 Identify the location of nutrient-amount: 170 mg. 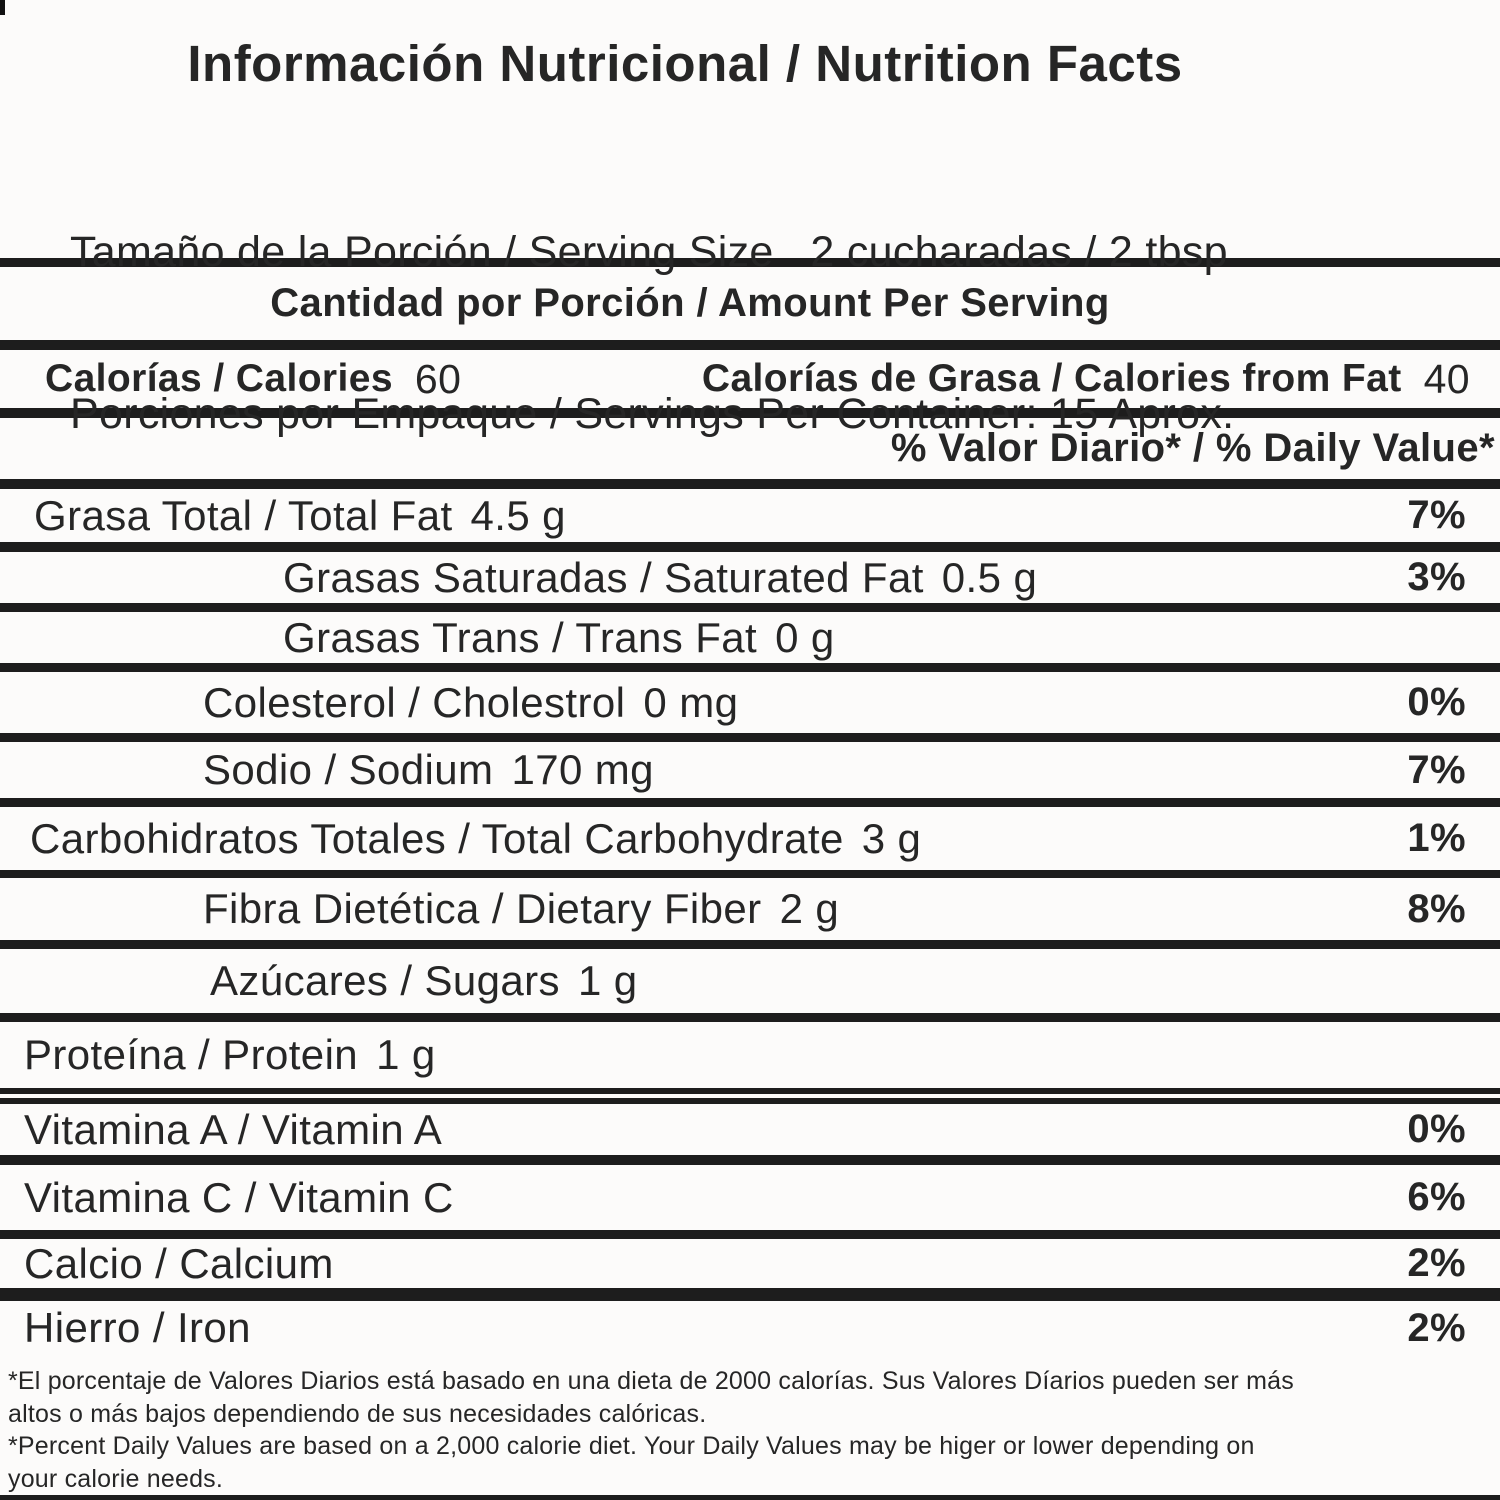
(582, 769).